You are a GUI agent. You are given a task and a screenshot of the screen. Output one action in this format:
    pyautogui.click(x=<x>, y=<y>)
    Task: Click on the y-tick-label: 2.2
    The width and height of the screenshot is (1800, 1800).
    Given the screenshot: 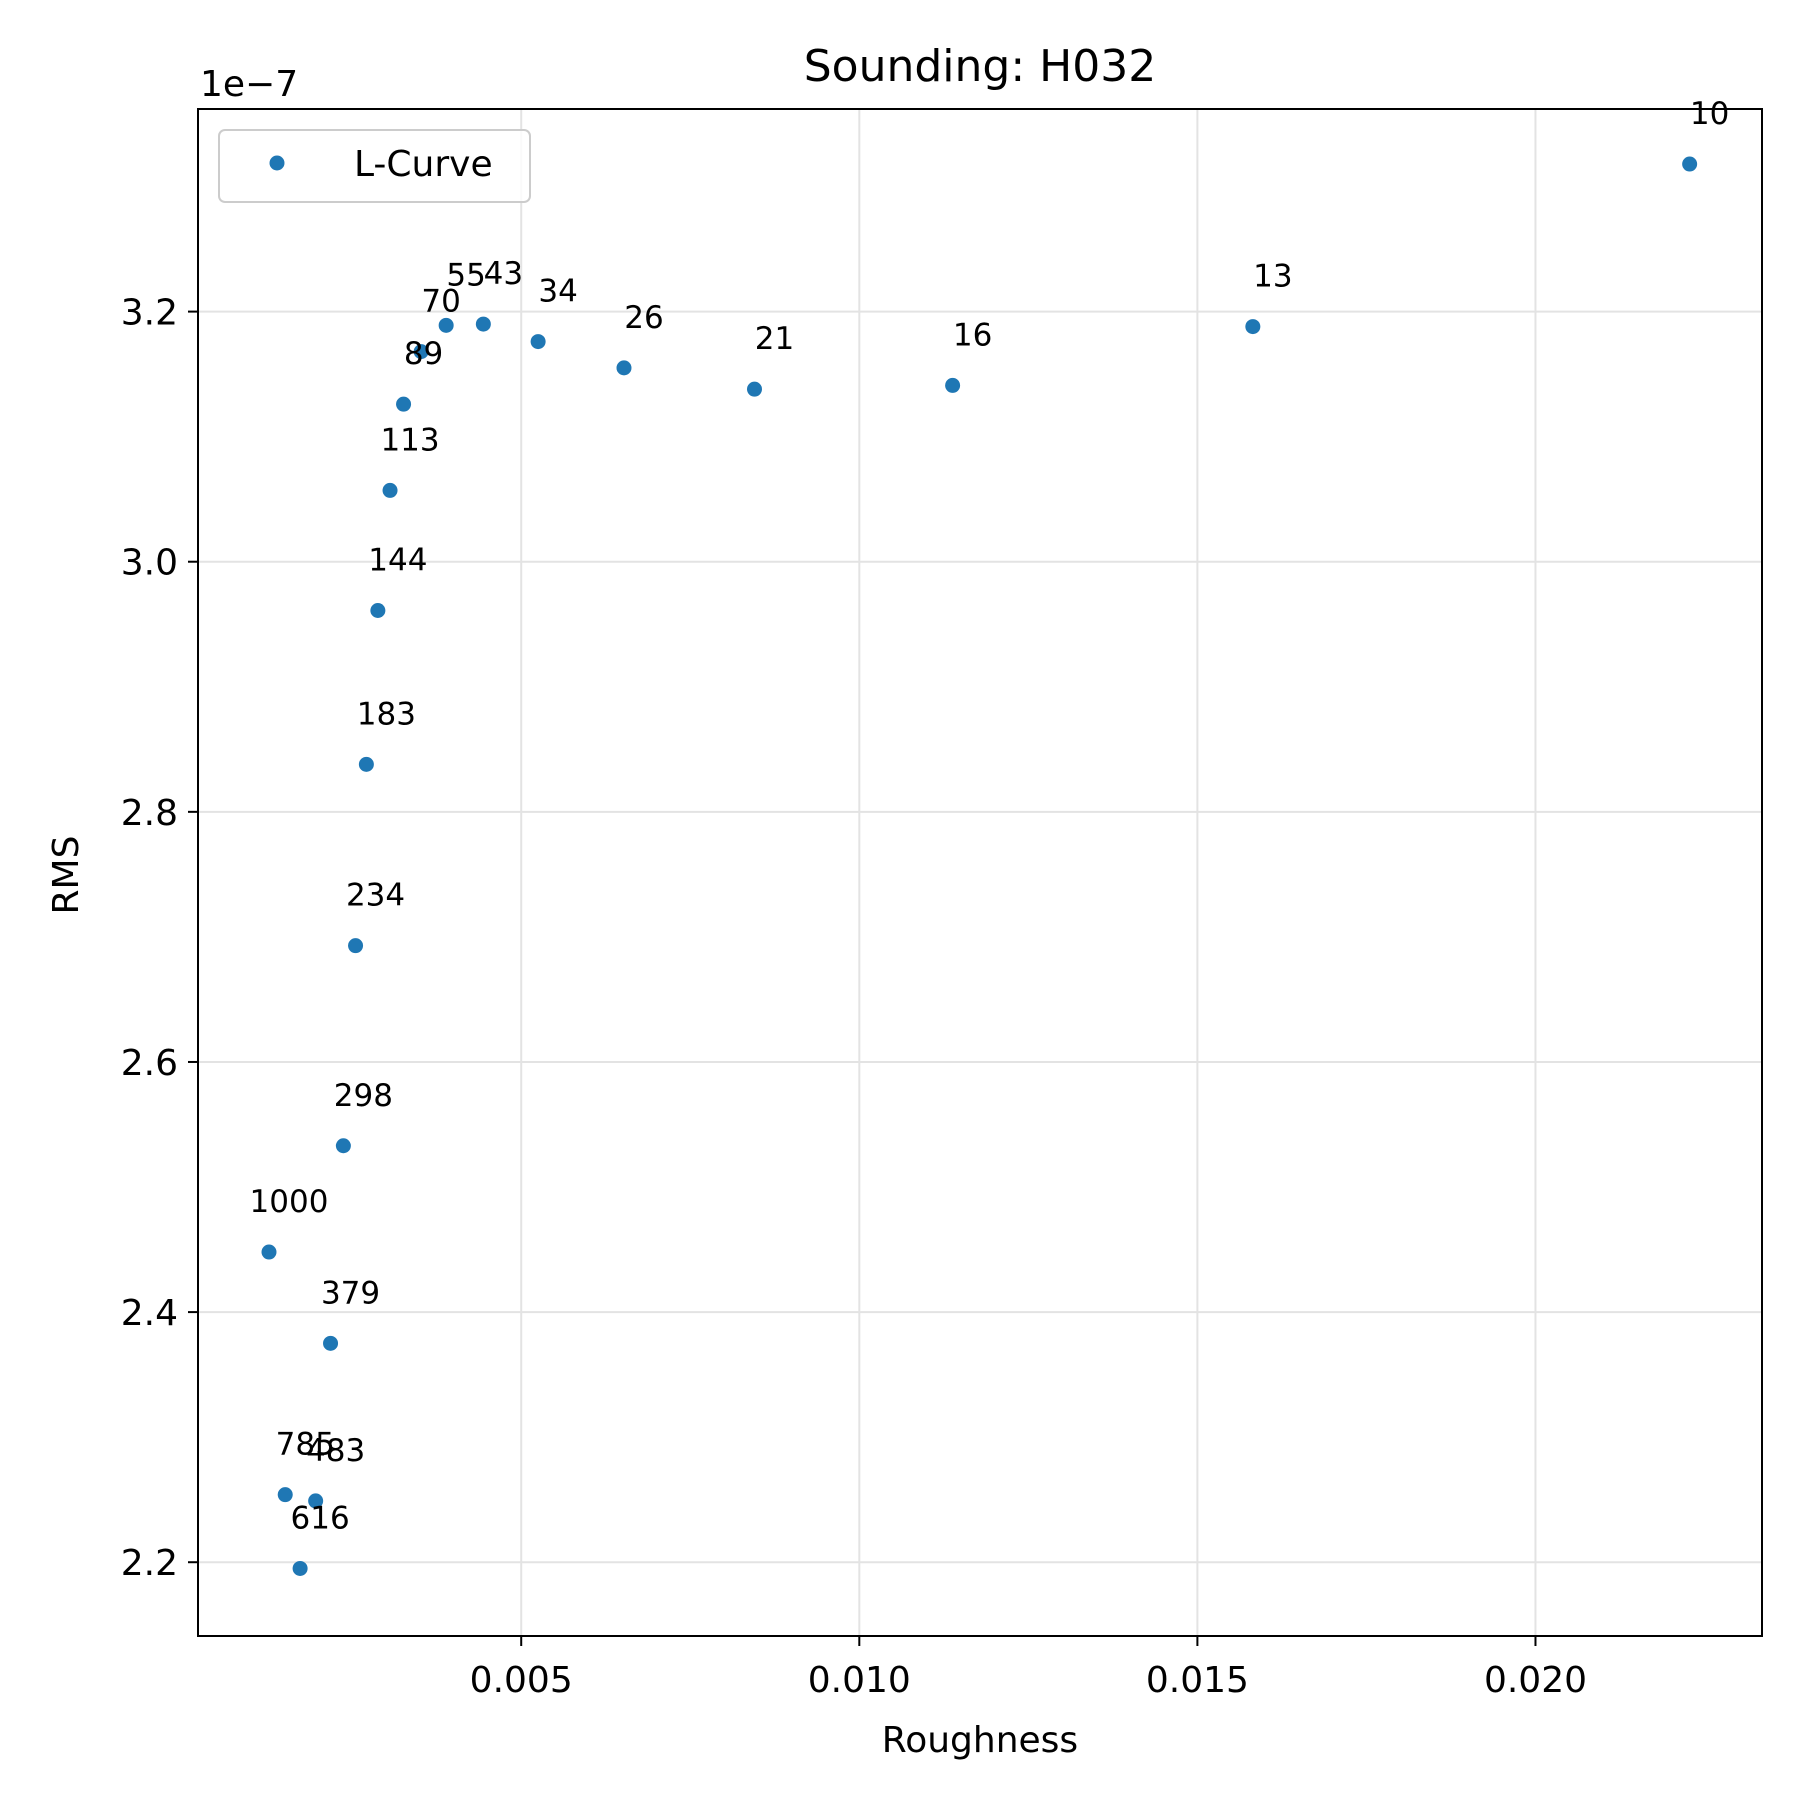 What is the action you would take?
    pyautogui.click(x=149, y=1563)
    